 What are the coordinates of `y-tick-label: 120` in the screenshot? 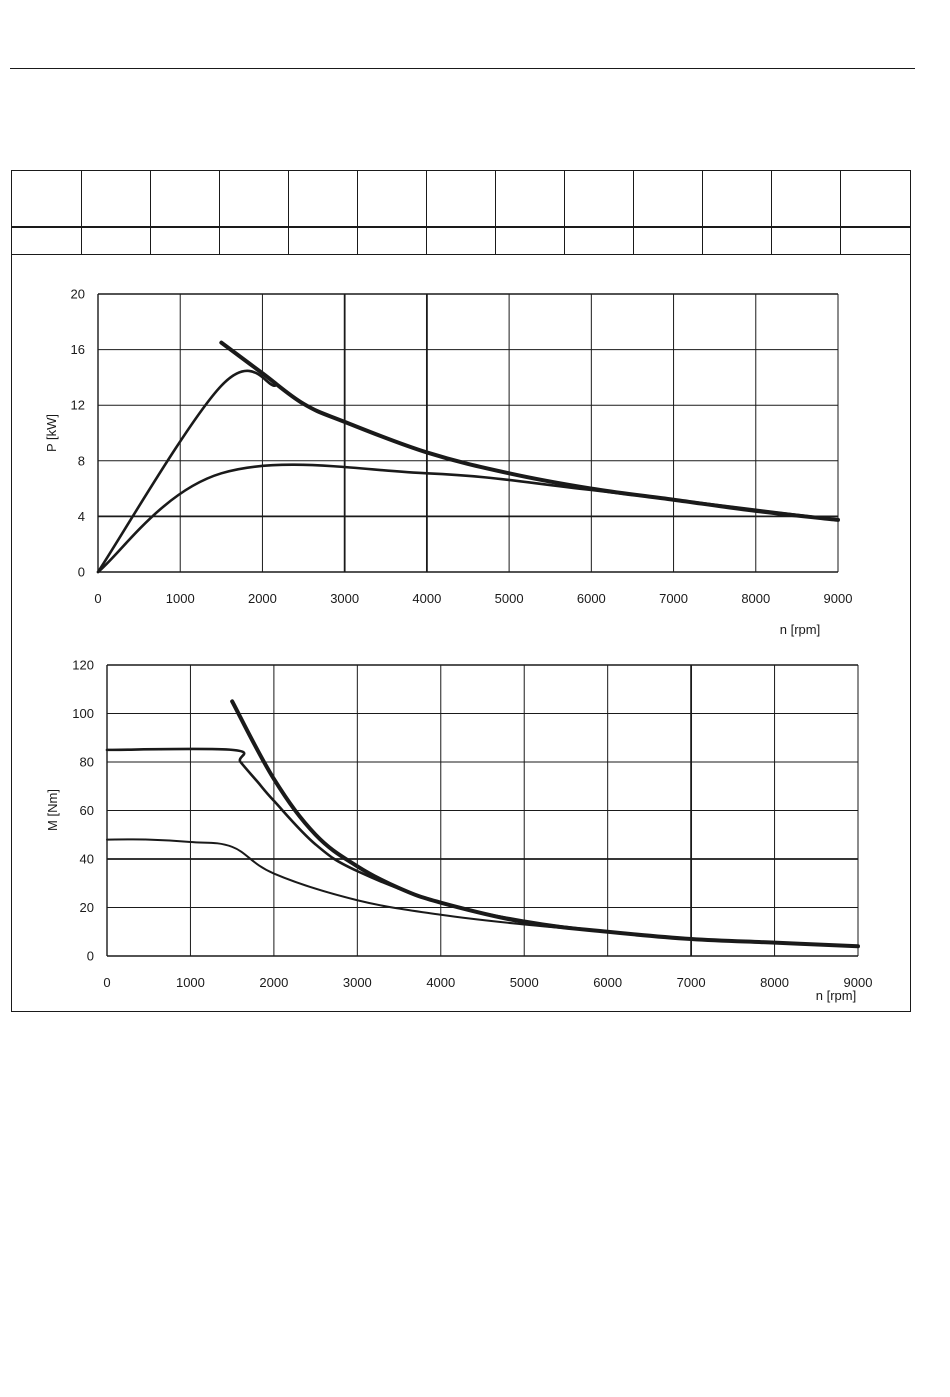 It's located at (83, 665).